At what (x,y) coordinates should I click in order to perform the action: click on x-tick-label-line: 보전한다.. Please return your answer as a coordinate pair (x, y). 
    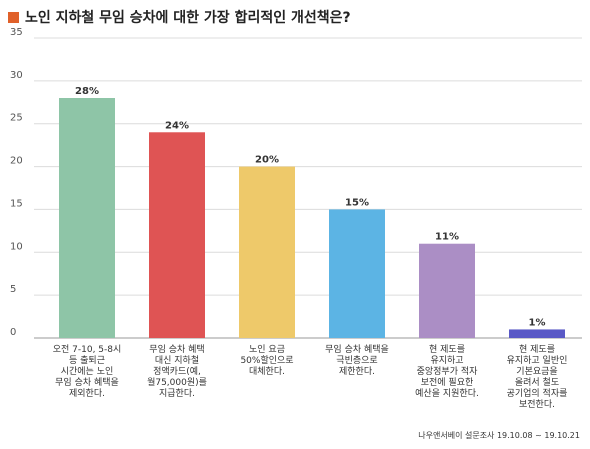
    Looking at the image, I should click on (537, 404).